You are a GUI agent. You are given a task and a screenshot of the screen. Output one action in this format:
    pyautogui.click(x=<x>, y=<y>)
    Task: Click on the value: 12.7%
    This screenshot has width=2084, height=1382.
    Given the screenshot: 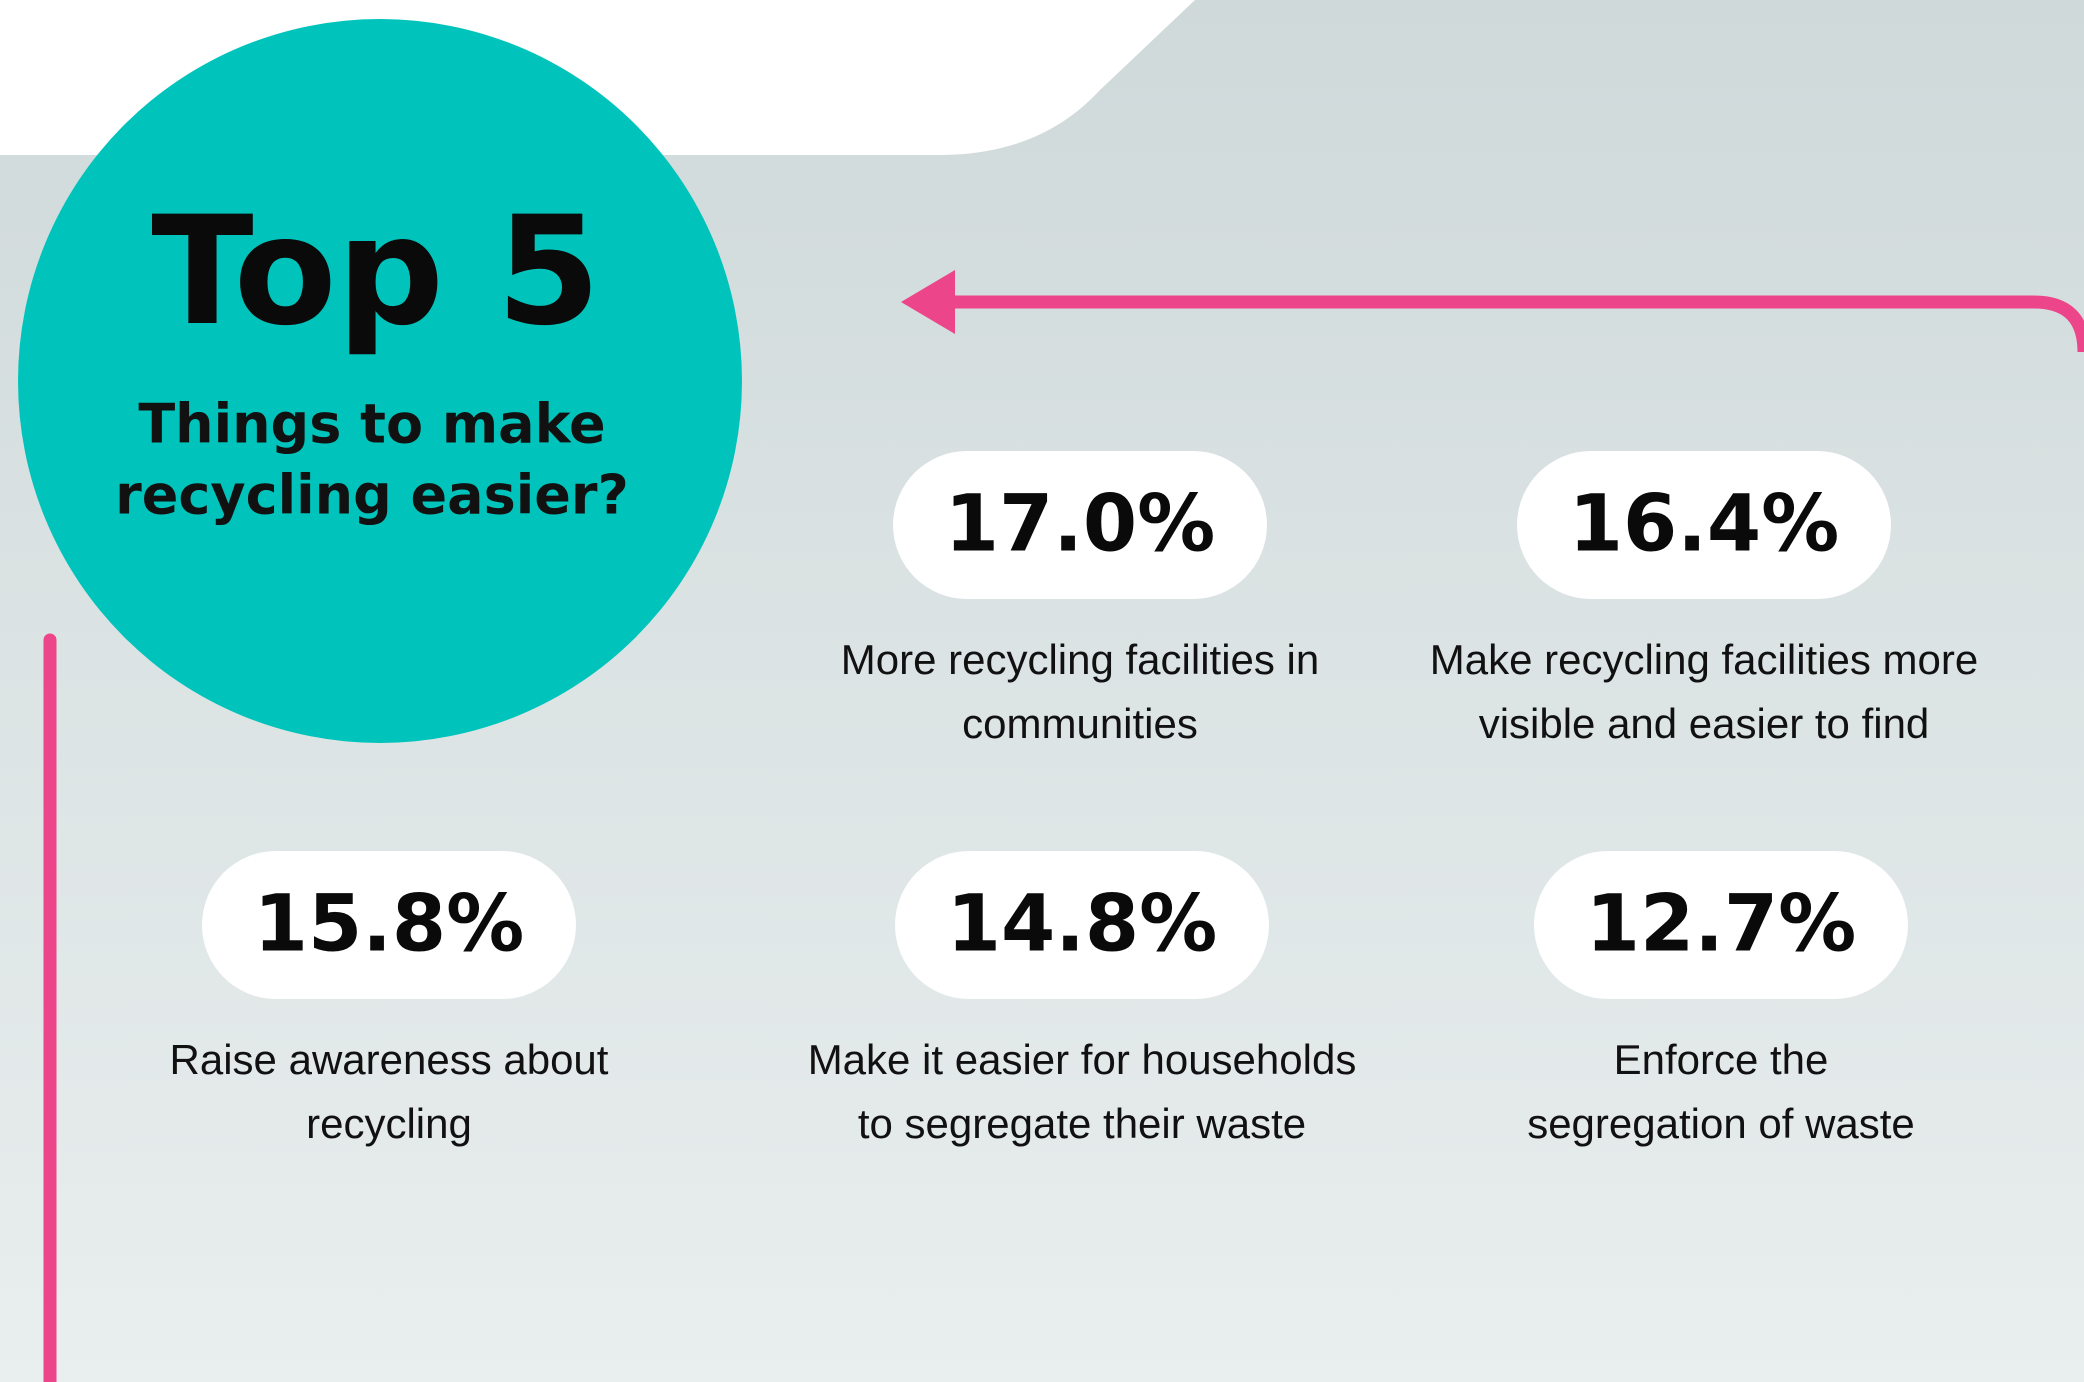 What is the action you would take?
    pyautogui.click(x=1721, y=924)
    